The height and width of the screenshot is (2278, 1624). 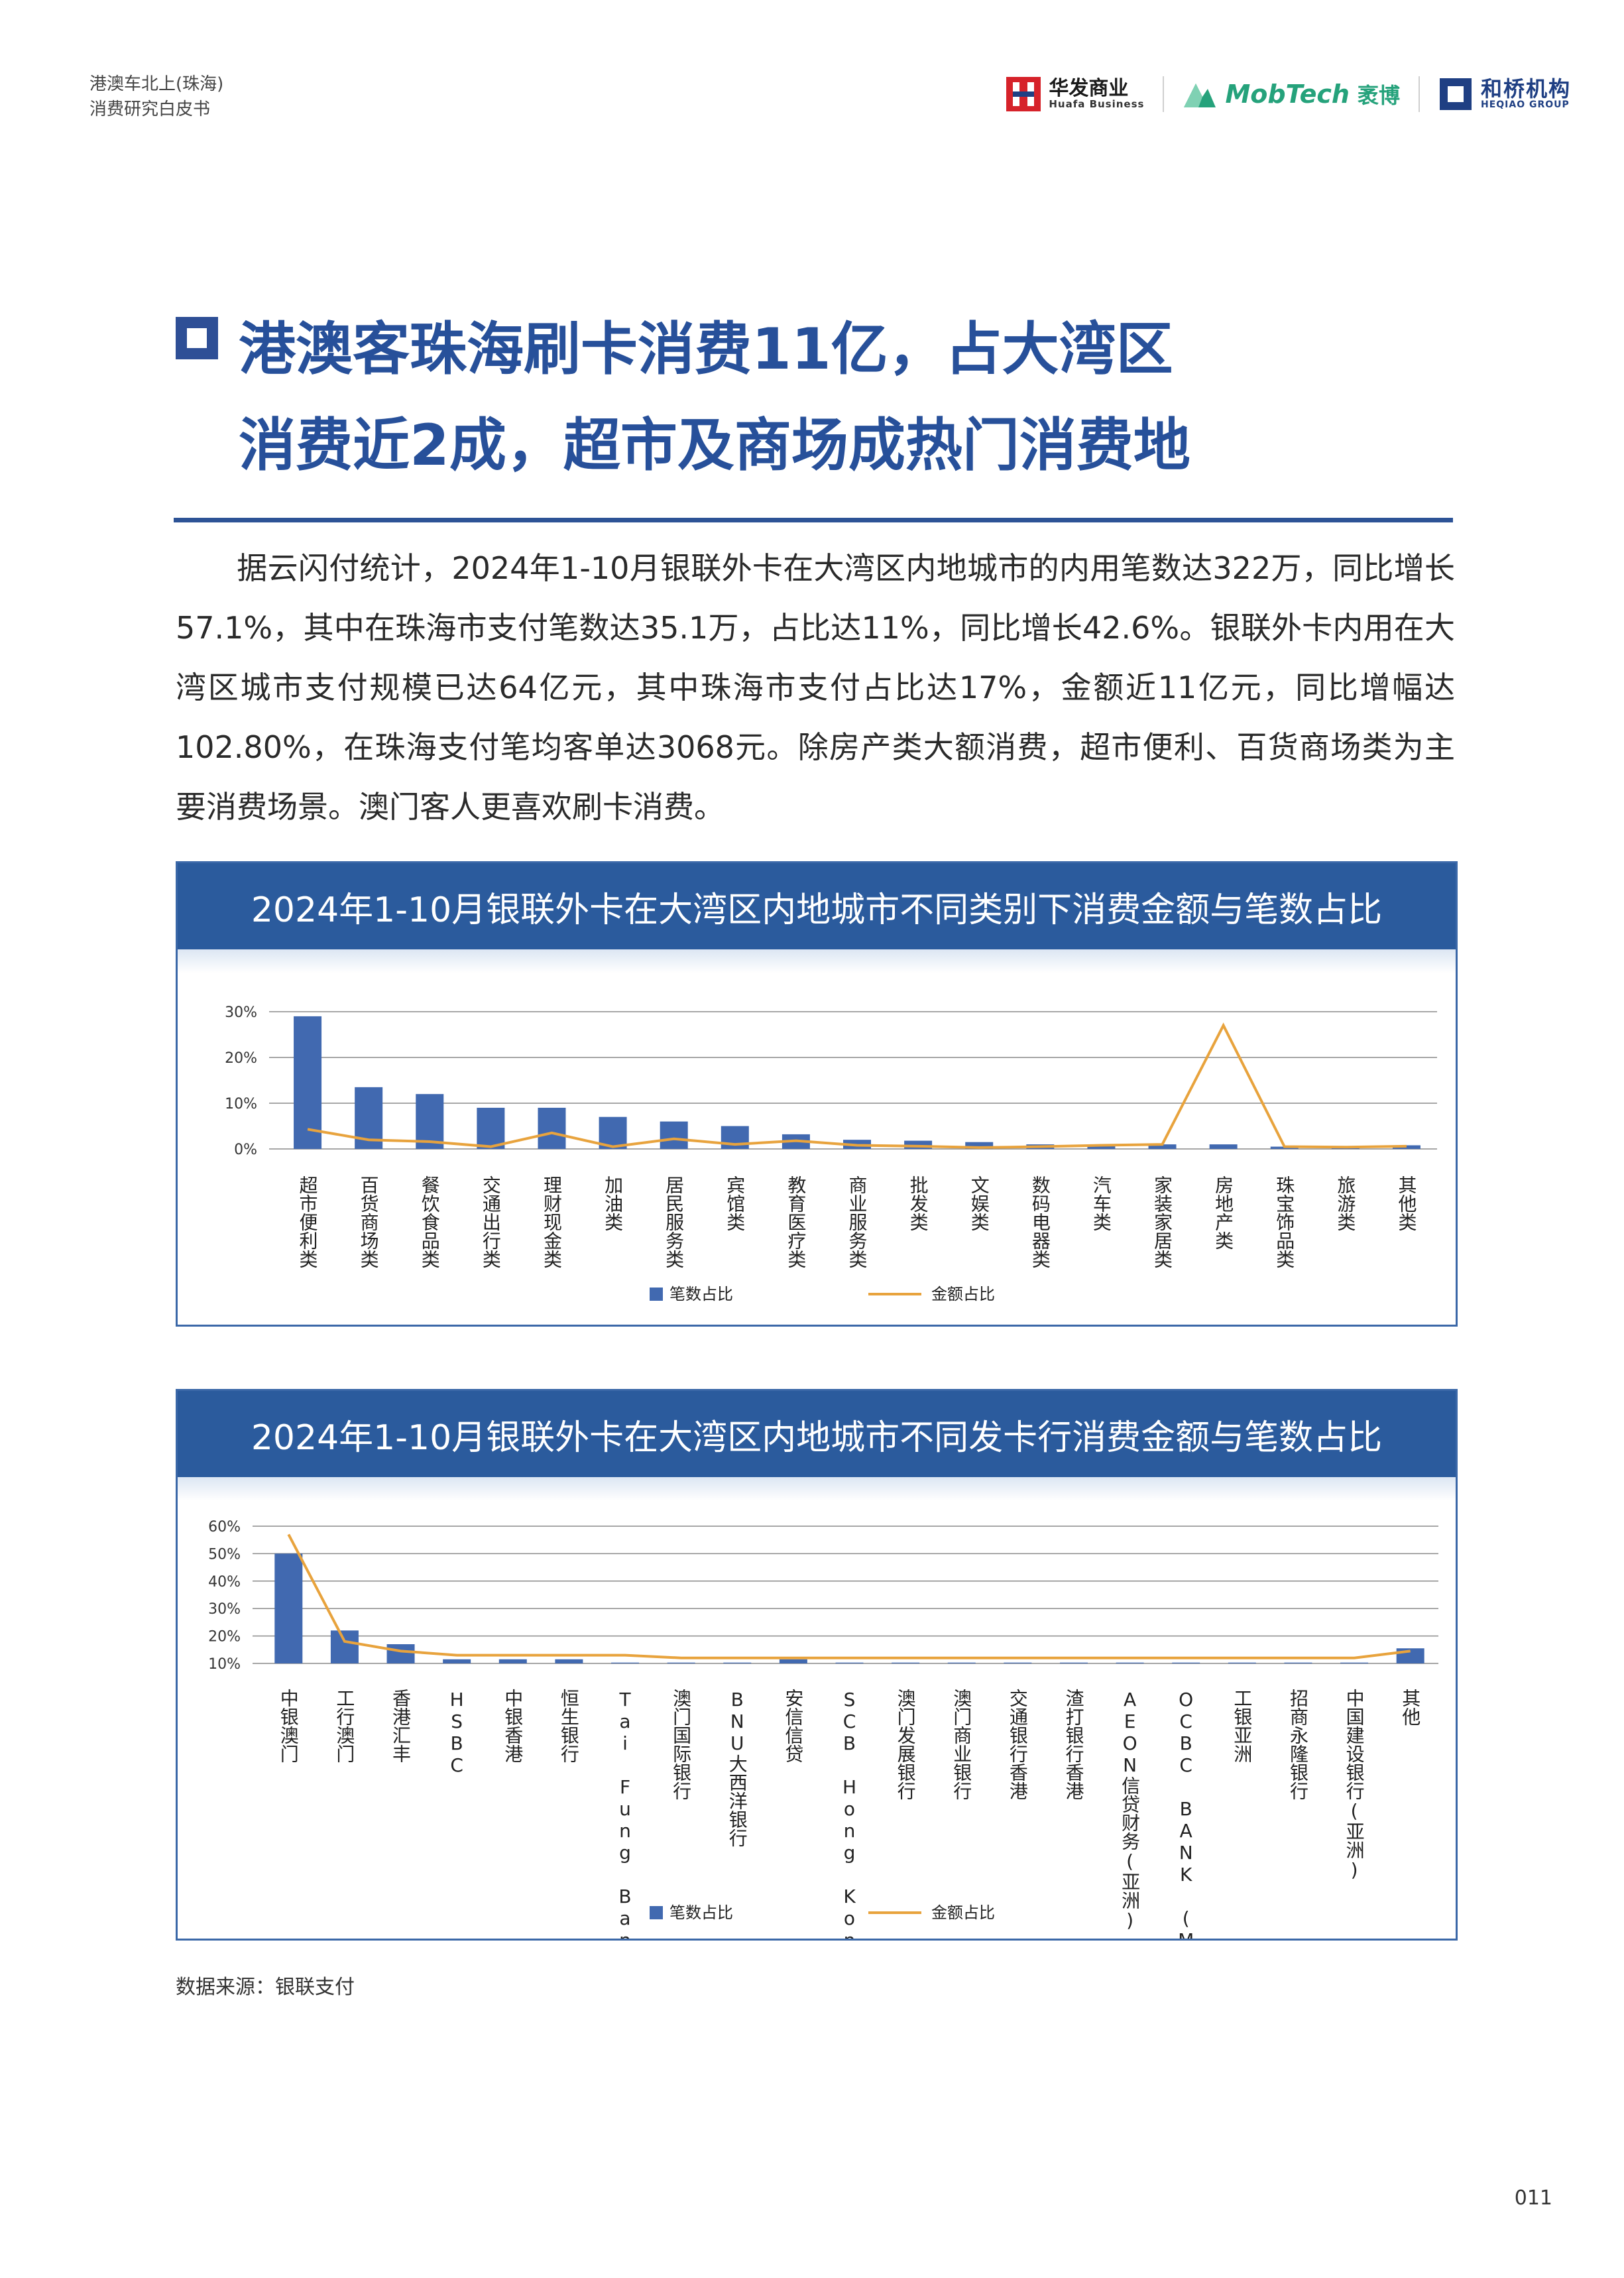 I want to click on issuer-chart-title: 2024年1-10月银联外卡在大湾区内地城市不同发卡行消费金额与笔数占比, so click(x=817, y=1434).